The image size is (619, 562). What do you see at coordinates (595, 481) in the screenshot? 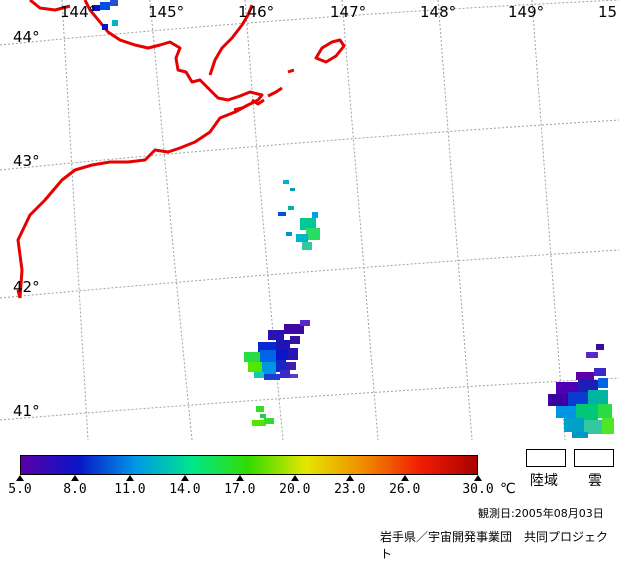
I see `cloud-legend-label: 雲` at bounding box center [595, 481].